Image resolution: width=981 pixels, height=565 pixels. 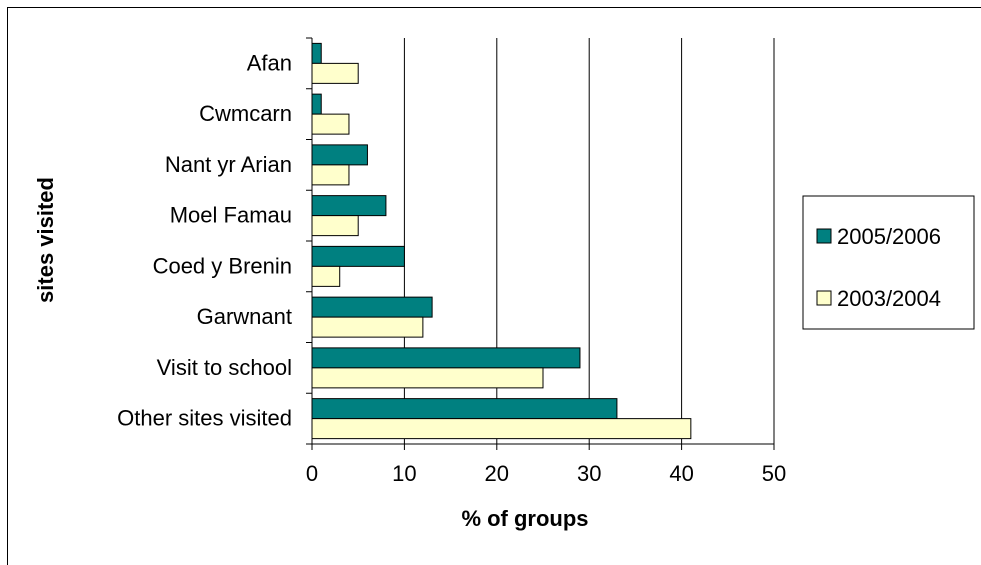 I want to click on bar-2005-2006-moel-famau, so click(x=349, y=206).